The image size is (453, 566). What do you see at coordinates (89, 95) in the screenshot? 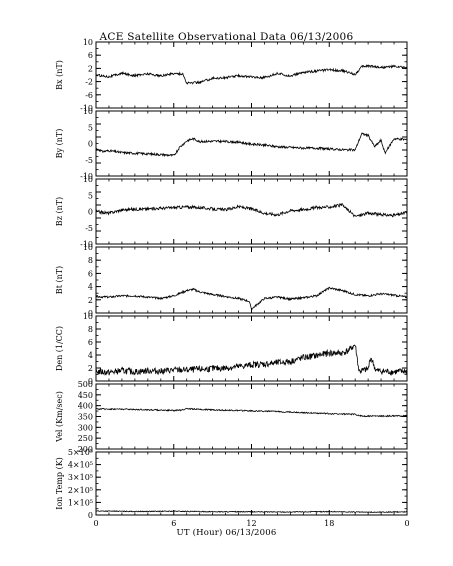
I see `y-tick-label: -6` at bounding box center [89, 95].